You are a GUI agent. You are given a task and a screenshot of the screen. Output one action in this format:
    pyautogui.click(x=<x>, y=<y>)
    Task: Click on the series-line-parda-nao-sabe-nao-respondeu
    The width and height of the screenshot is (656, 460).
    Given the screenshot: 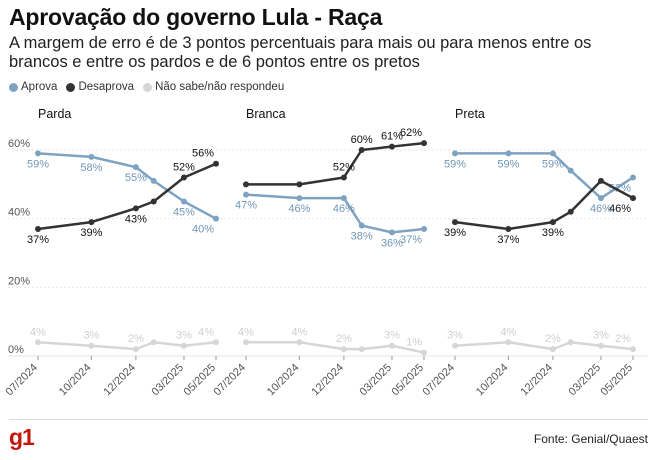 What is the action you would take?
    pyautogui.click(x=127, y=346)
    